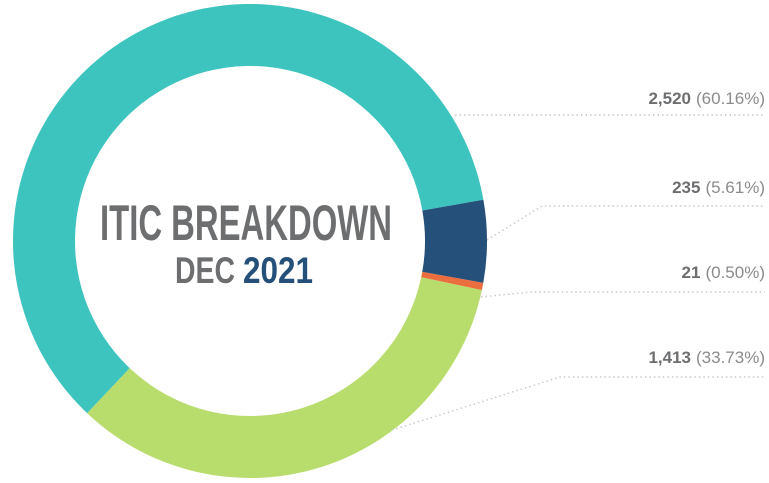 This screenshot has width=769, height=483. Describe the element at coordinates (669, 357) in the screenshot. I see `slice-value: 1,413` at that location.